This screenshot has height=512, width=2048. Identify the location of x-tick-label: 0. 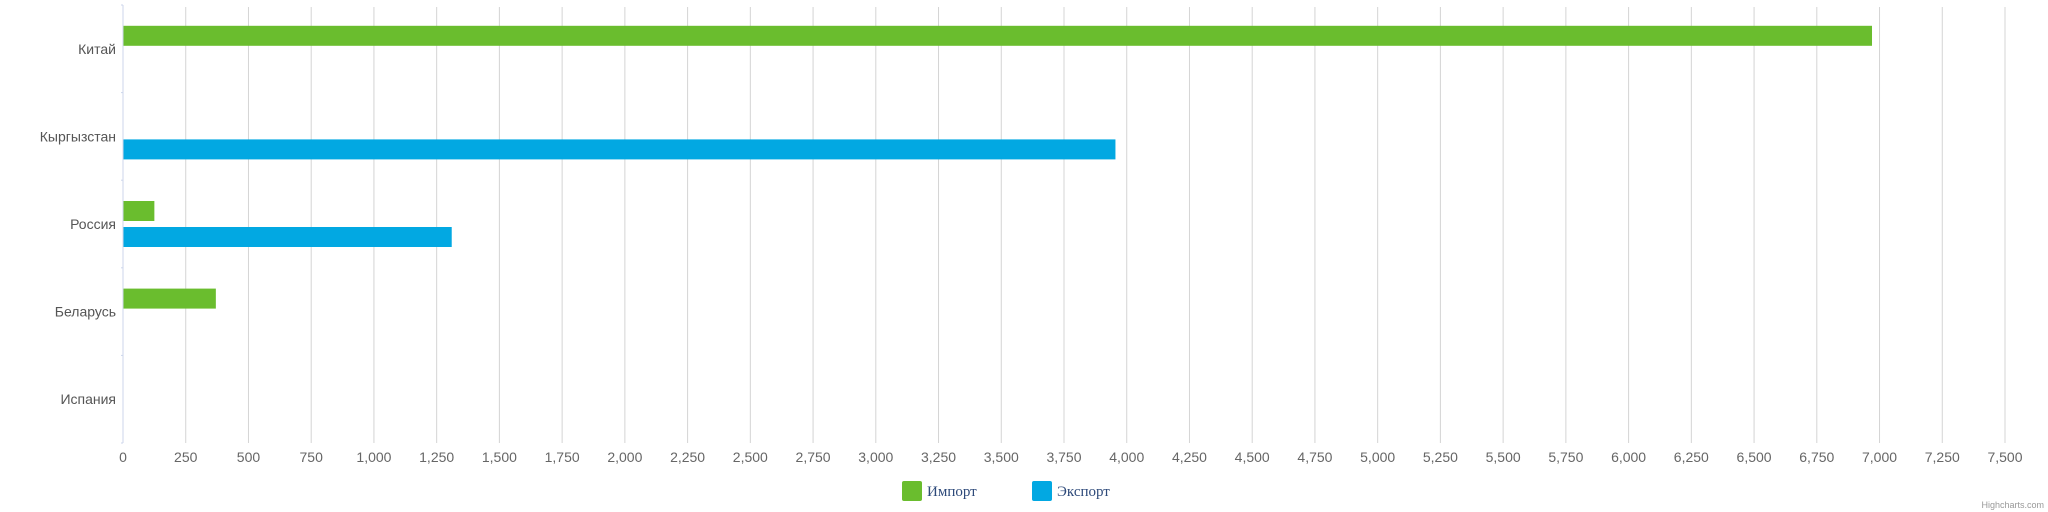
(123, 457).